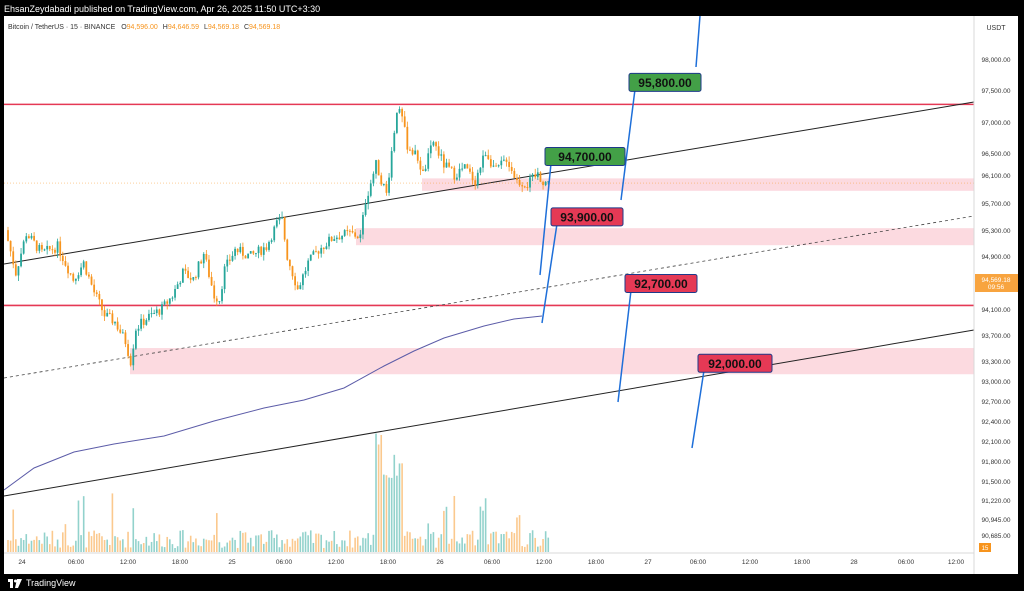 The height and width of the screenshot is (591, 1024). What do you see at coordinates (996, 287) in the screenshot?
I see `countdown-timer: 09:56` at bounding box center [996, 287].